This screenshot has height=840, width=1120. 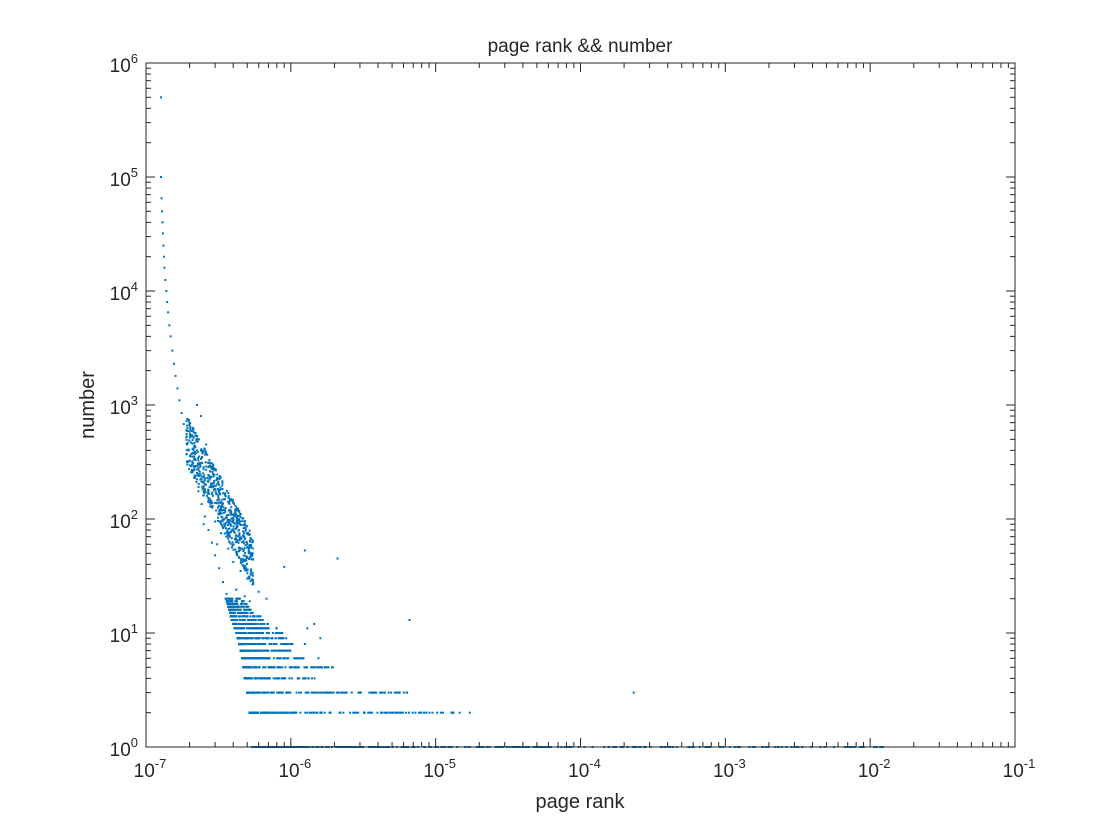 What do you see at coordinates (124, 64) in the screenshot?
I see `y-tick-label: 106` at bounding box center [124, 64].